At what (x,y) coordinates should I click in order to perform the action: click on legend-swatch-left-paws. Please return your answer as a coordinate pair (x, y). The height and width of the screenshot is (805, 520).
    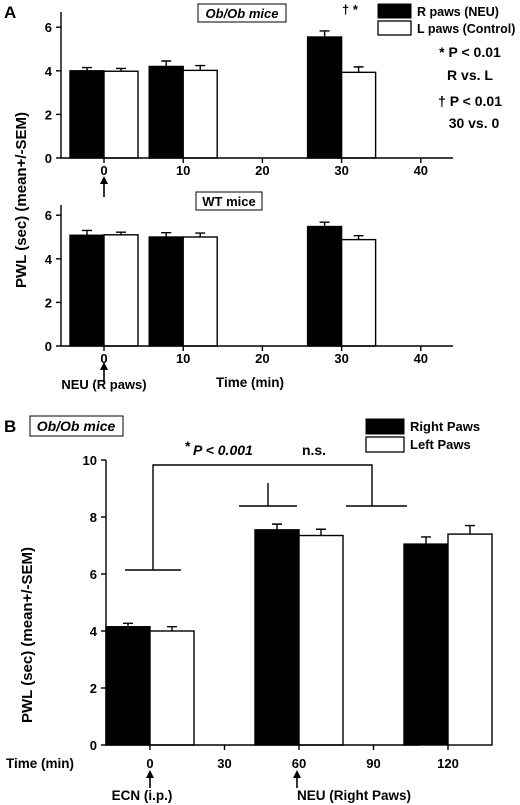
    Looking at the image, I should click on (385, 444).